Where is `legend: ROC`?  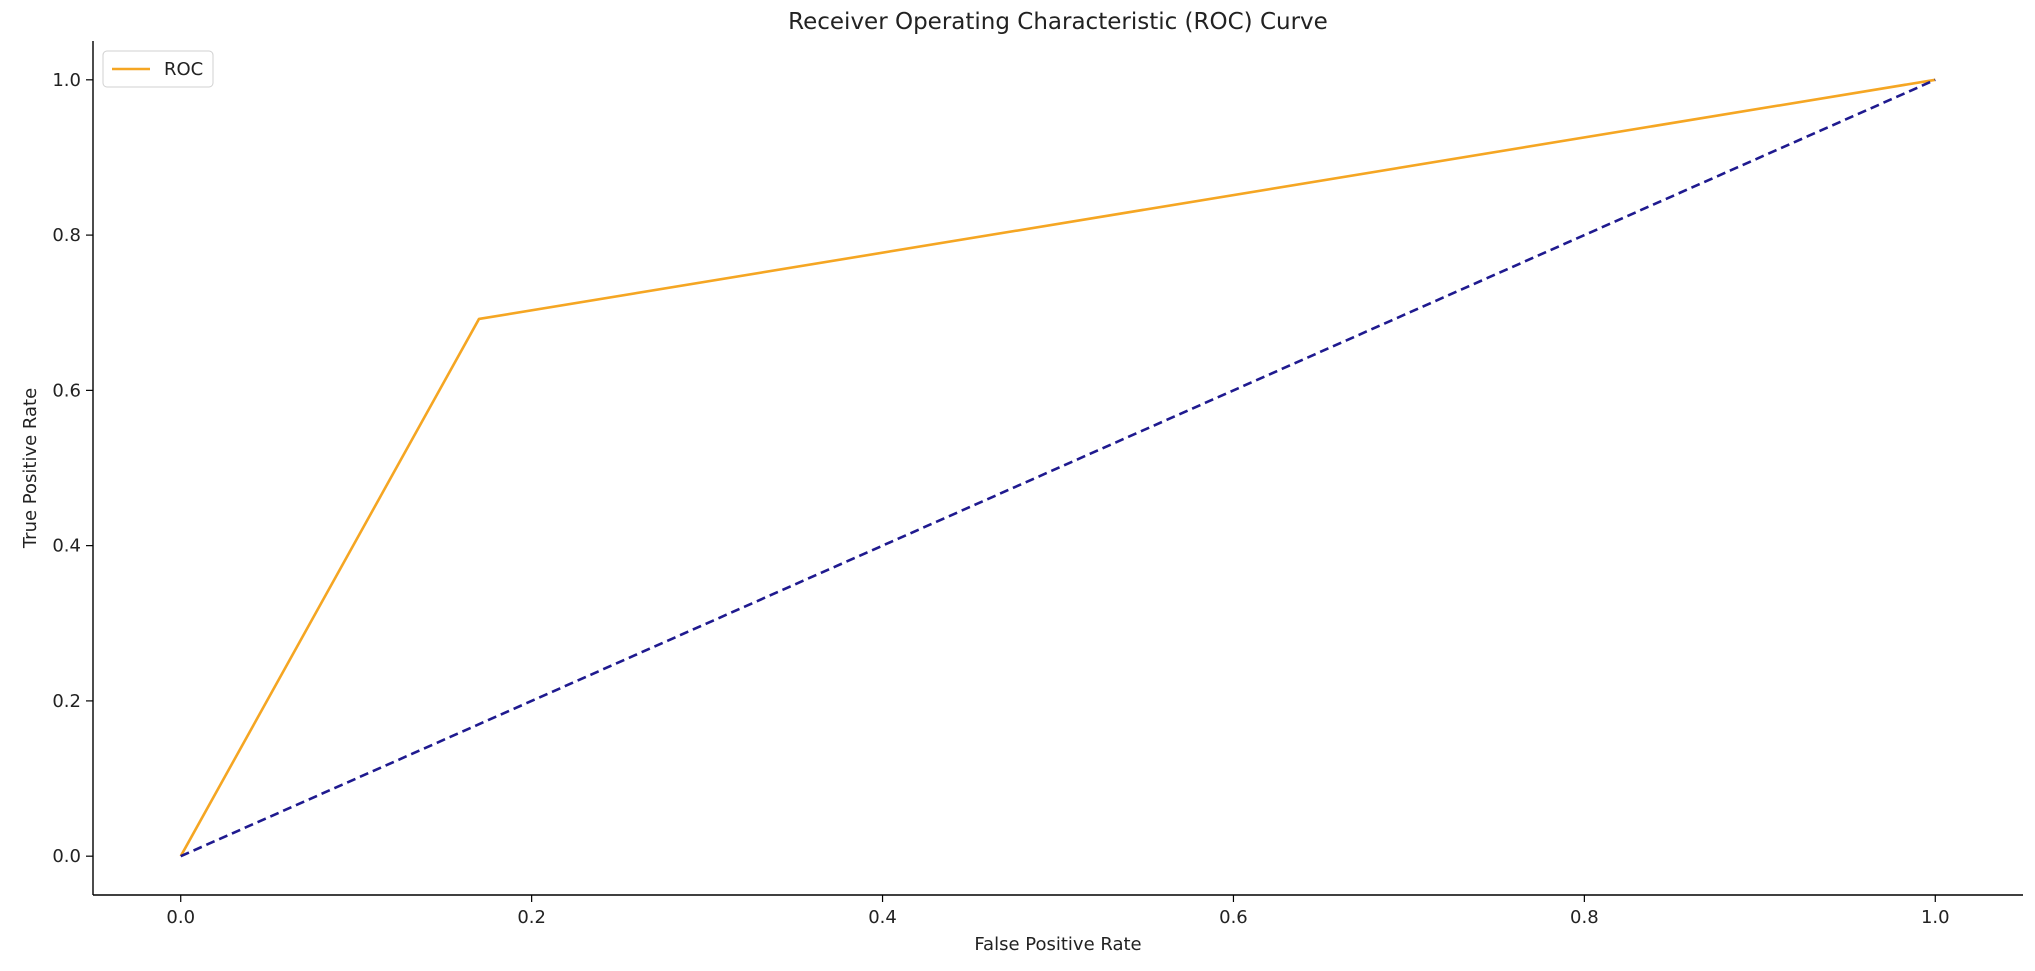
legend: ROC is located at coordinates (158, 69).